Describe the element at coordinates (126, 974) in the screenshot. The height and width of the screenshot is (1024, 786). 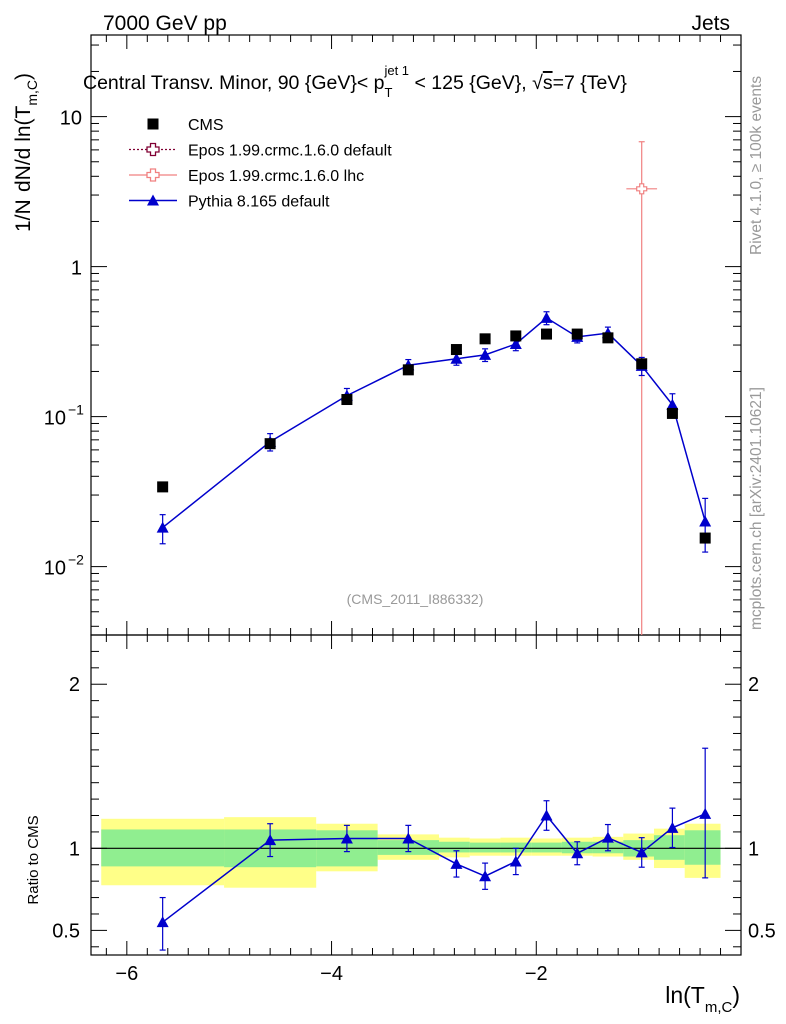
I see `x-tick-label: −6` at that location.